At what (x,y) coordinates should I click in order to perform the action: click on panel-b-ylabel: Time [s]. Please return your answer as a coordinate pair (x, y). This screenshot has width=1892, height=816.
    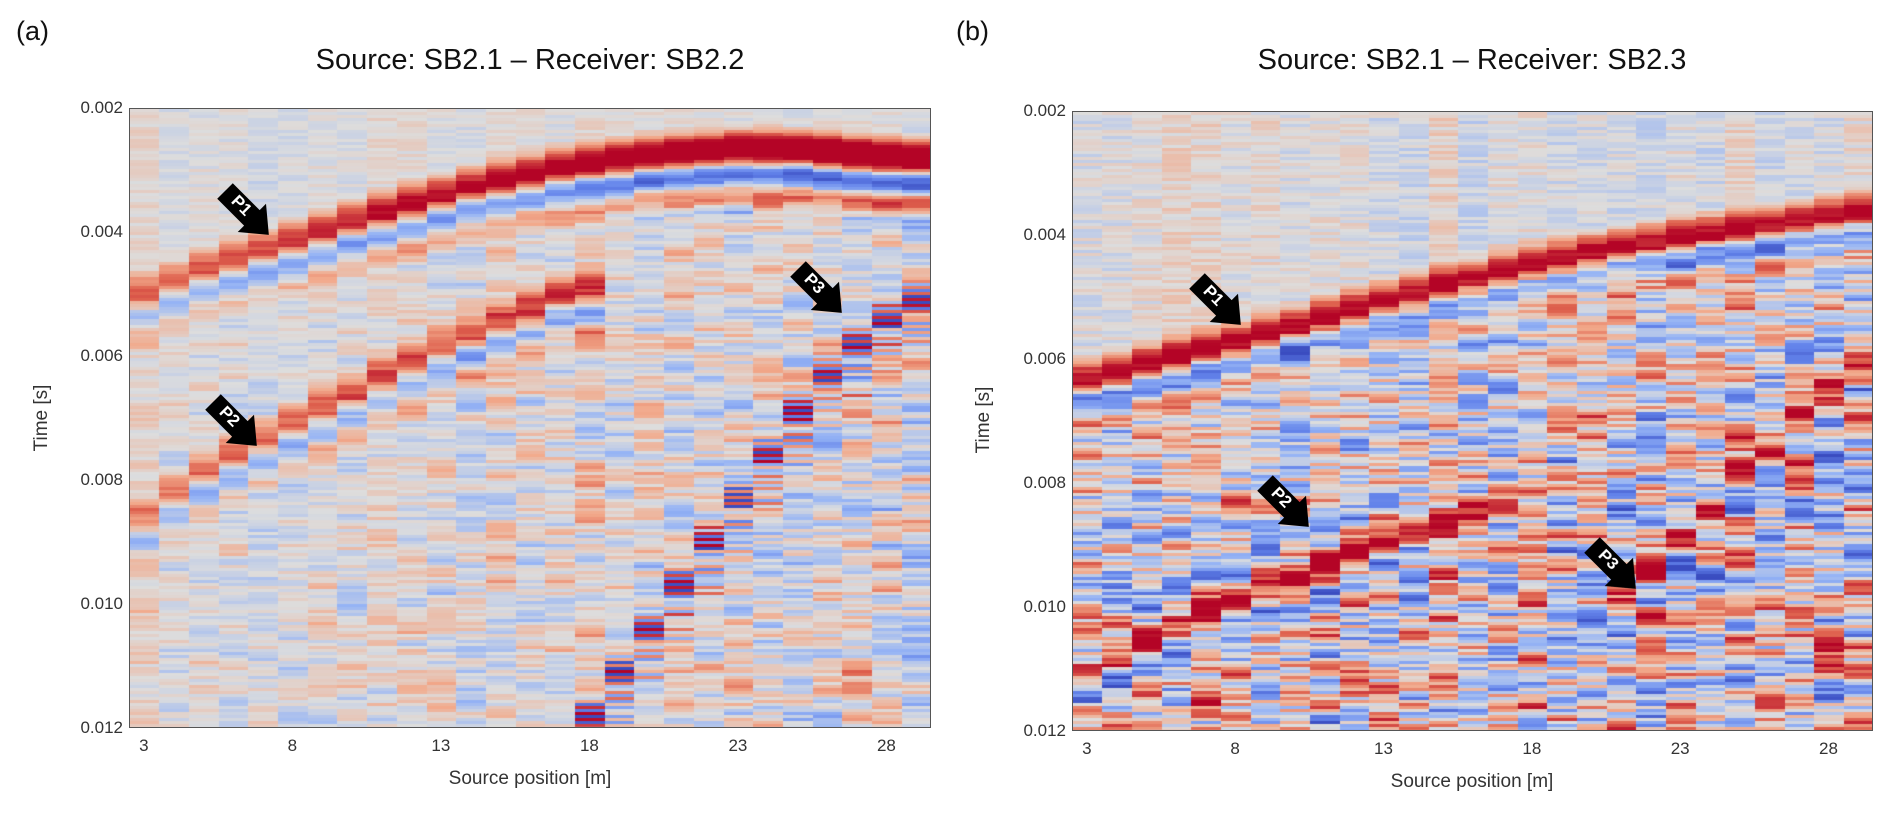
    Looking at the image, I should click on (983, 420).